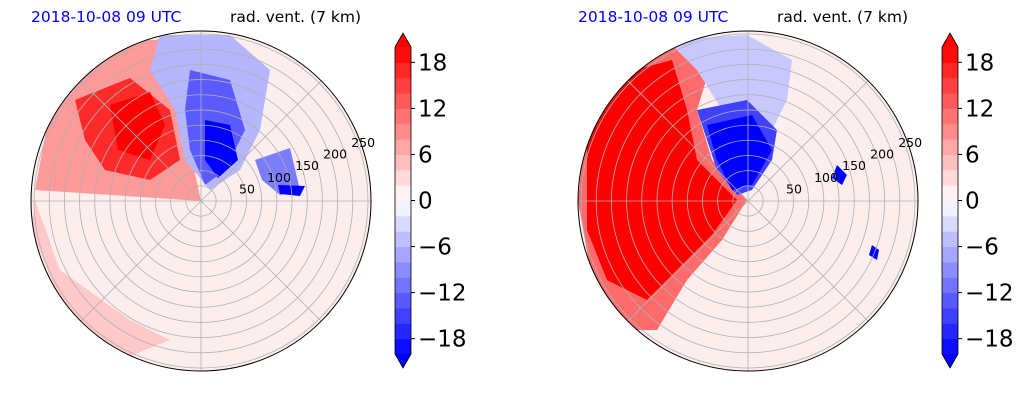 The width and height of the screenshot is (1028, 401). I want to click on colorbar-tick-label: −12, so click(442, 294).